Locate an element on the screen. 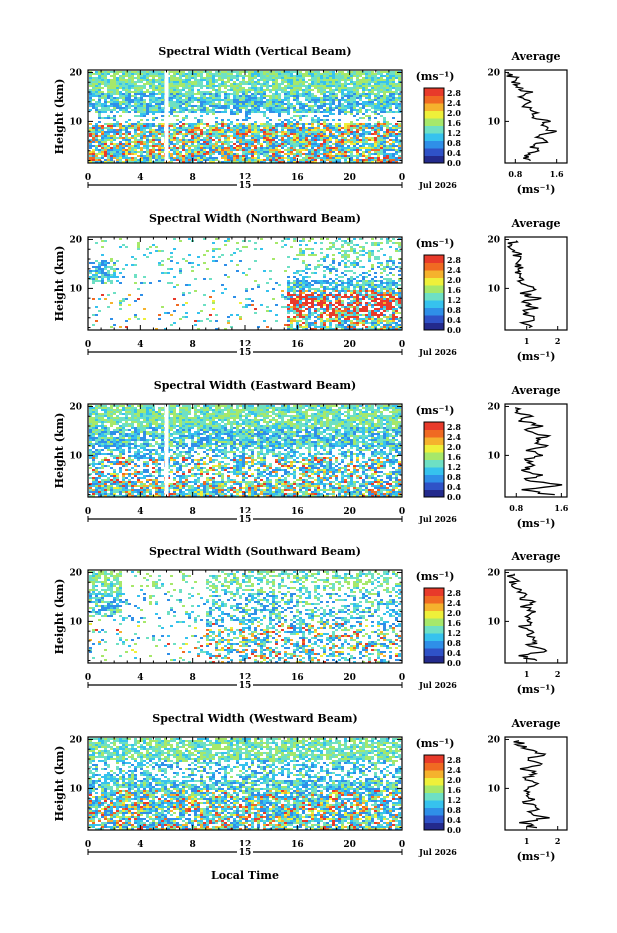 Image resolution: width=617 pixels, height=933 pixels. y-tick-label: 20 is located at coordinates (75, 740).